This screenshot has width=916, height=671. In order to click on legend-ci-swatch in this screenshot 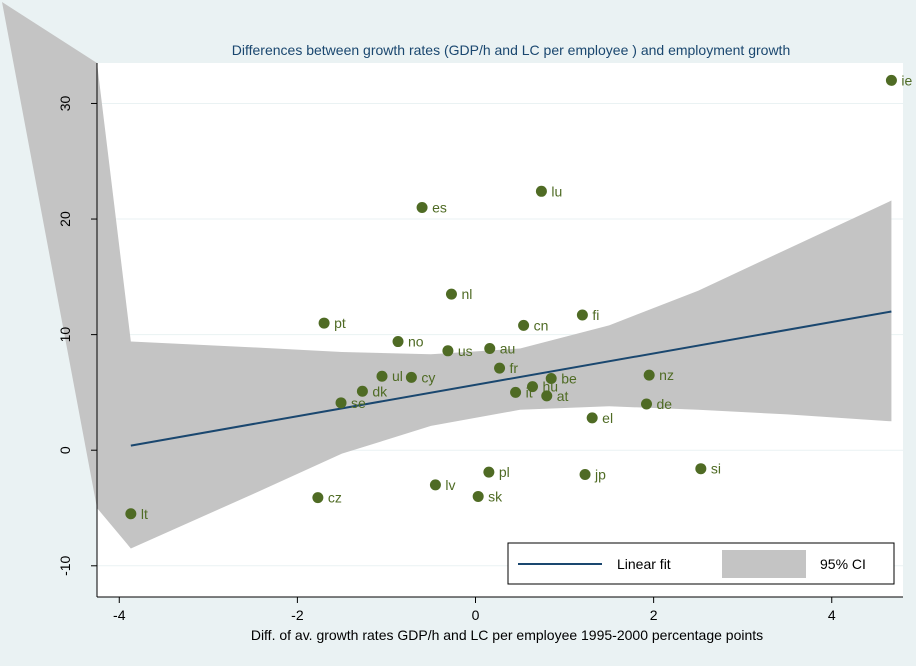, I will do `click(764, 564)`.